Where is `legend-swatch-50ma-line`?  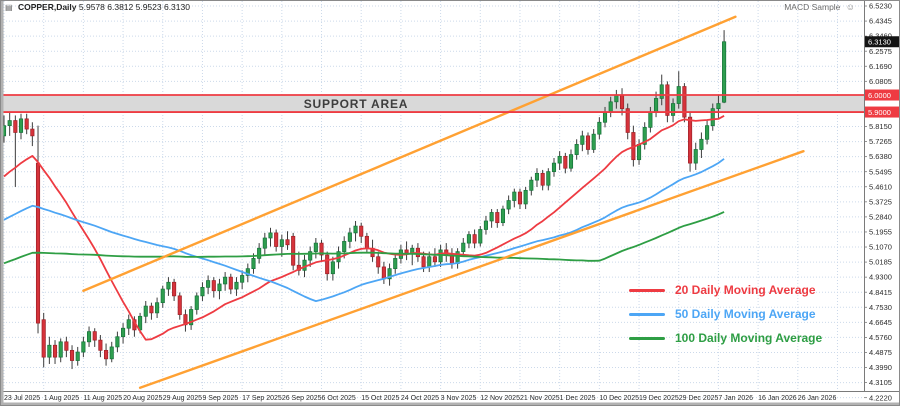
legend-swatch-50ma-line is located at coordinates (647, 314).